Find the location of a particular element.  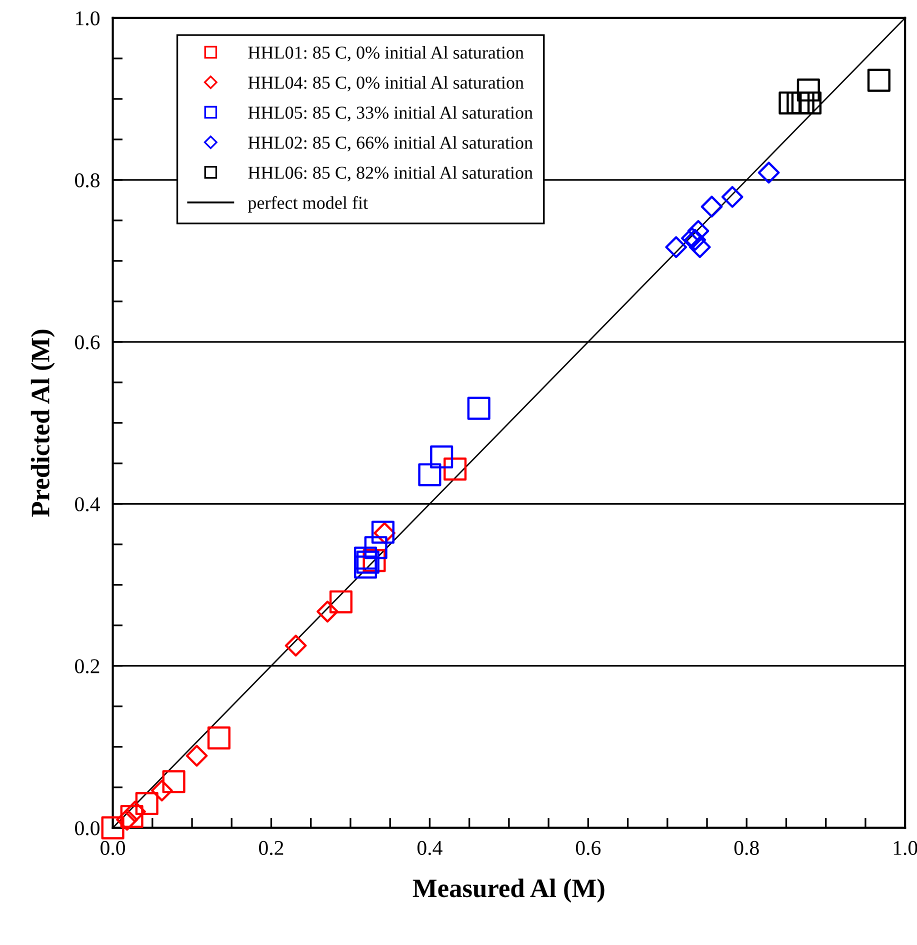

legend-label: HHL01: 85 C, 0% initial Al saturation is located at coordinates (386, 54).